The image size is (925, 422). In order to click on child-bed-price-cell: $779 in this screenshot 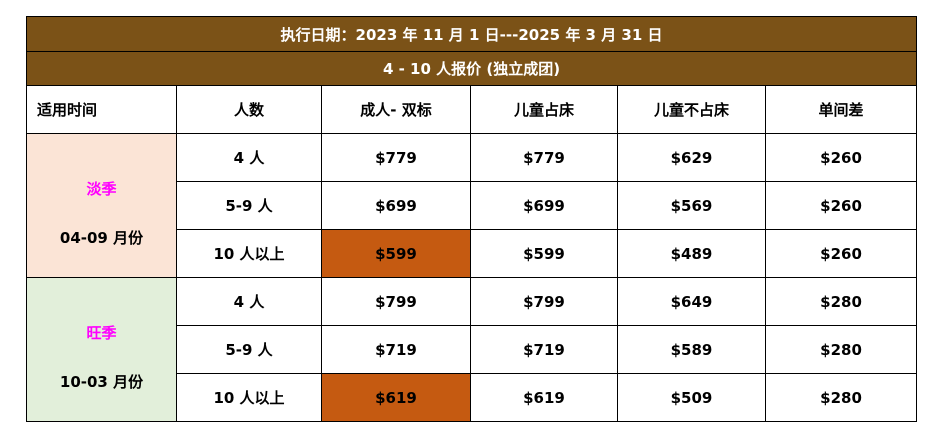, I will do `click(544, 157)`.